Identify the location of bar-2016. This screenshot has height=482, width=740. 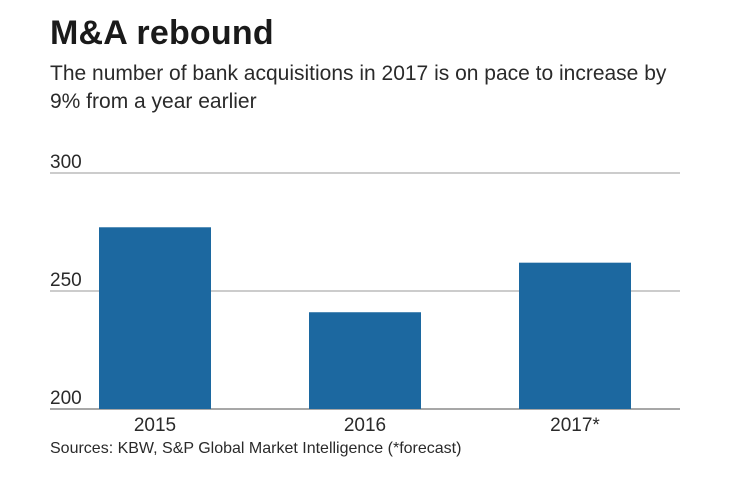
(365, 360).